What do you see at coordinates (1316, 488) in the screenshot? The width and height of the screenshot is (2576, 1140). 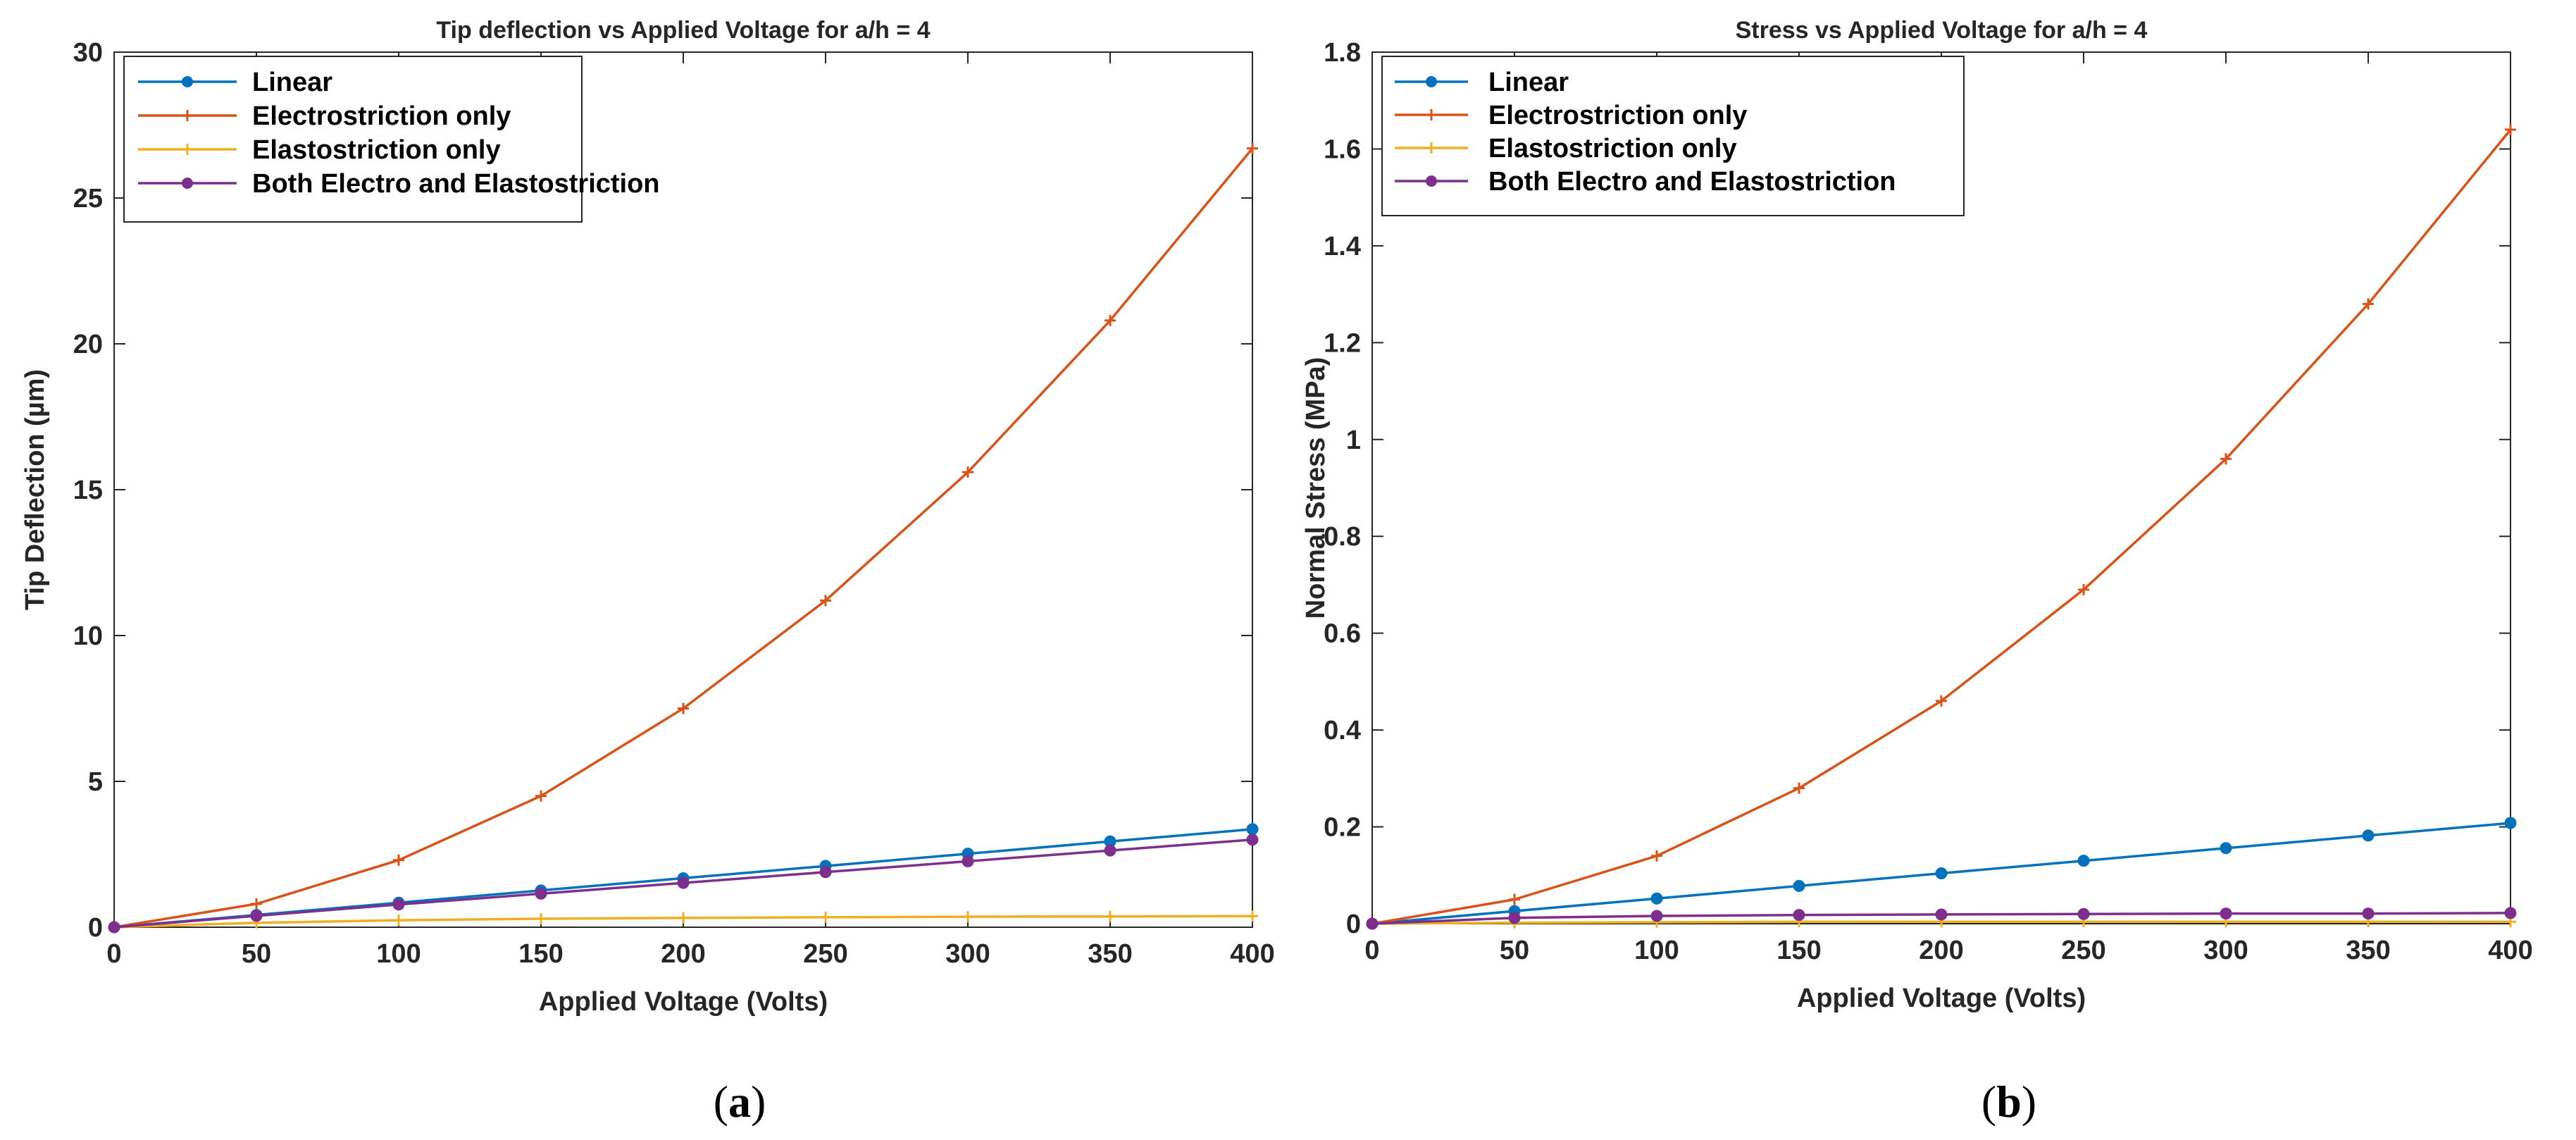 I see `y-axis-label: Normal Stress (MPa)` at bounding box center [1316, 488].